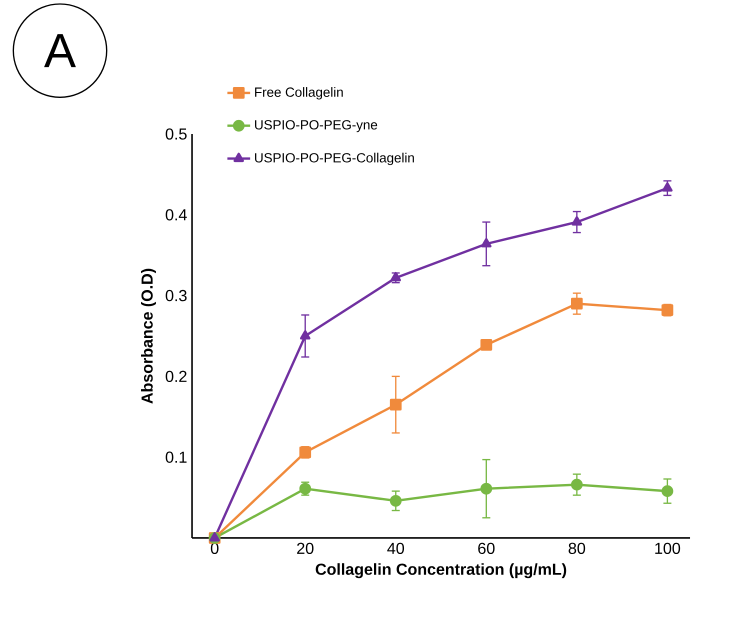  I want to click on y-axis-title: Absorbance (O.D), so click(148, 336).